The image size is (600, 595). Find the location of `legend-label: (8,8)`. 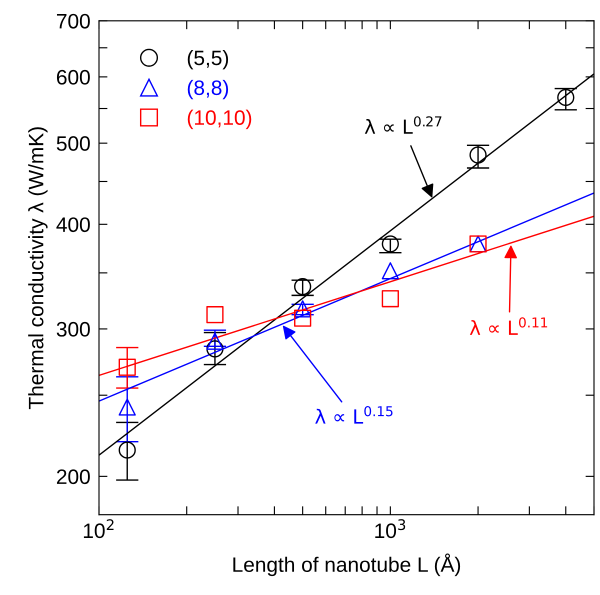

legend-label: (8,8) is located at coordinates (208, 90).